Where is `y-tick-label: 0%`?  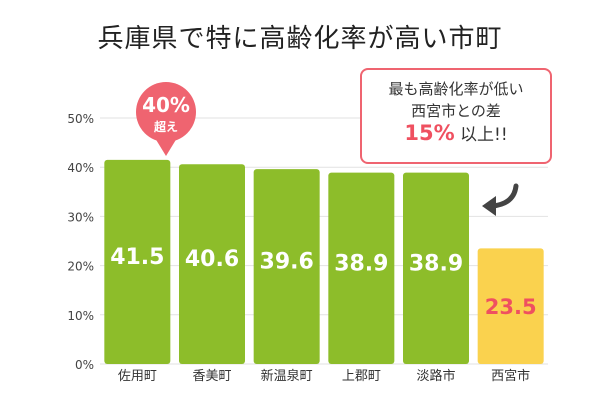 y-tick-label: 0% is located at coordinates (84, 365).